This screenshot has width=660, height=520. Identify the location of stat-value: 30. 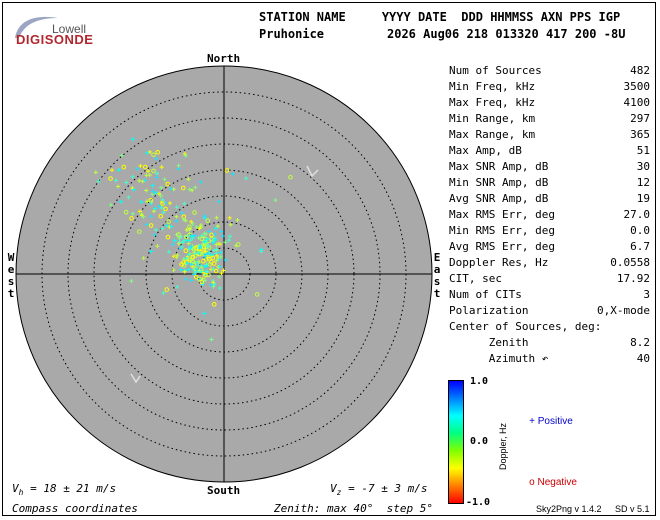
(643, 166).